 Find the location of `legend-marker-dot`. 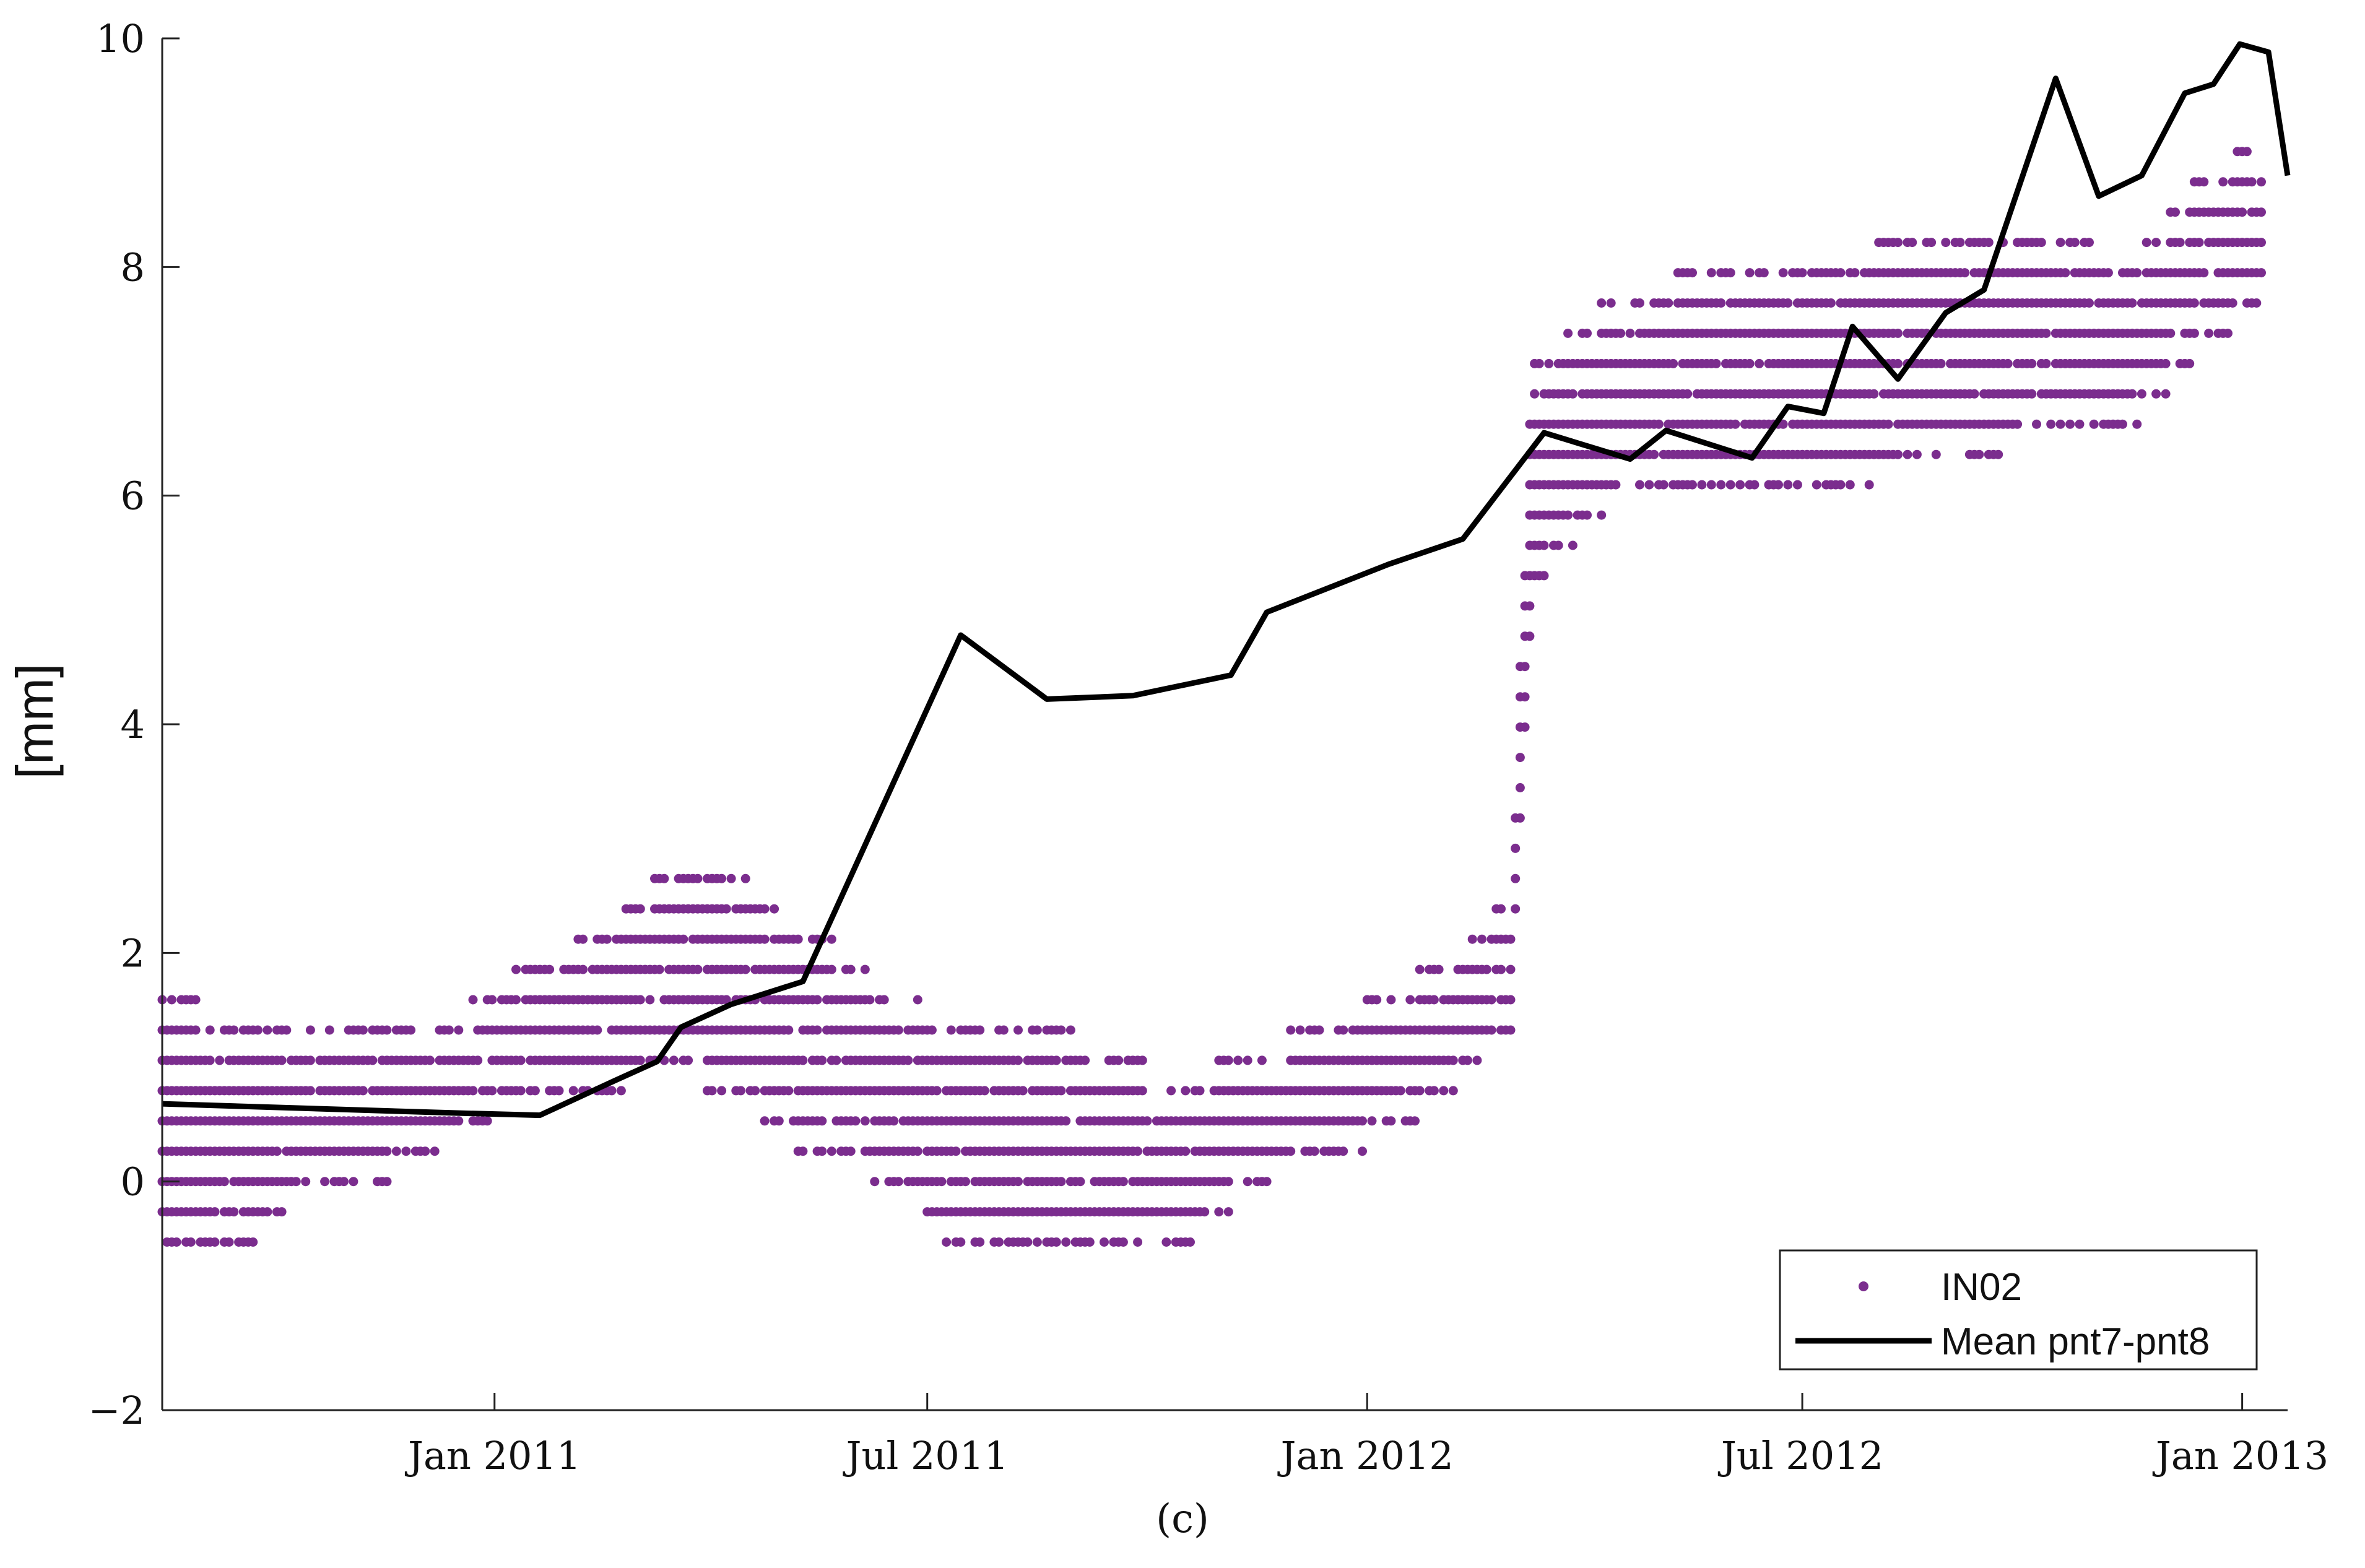

legend-marker-dot is located at coordinates (1864, 1286).